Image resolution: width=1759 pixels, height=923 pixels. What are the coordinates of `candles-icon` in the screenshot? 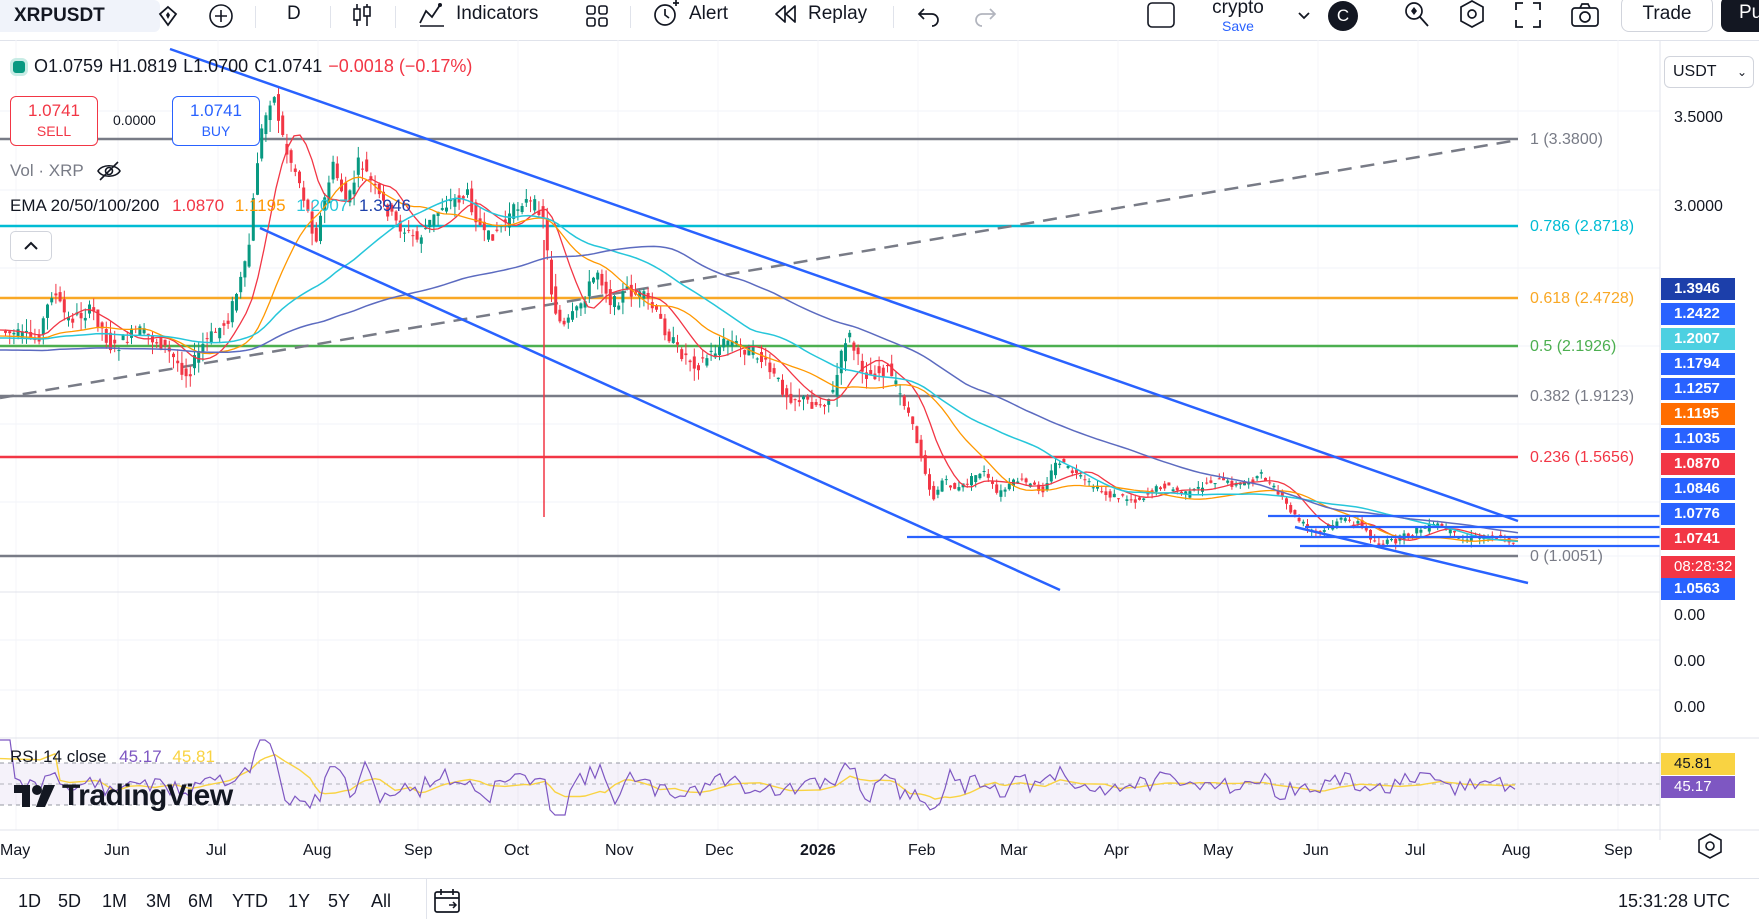 It's located at (362, 15).